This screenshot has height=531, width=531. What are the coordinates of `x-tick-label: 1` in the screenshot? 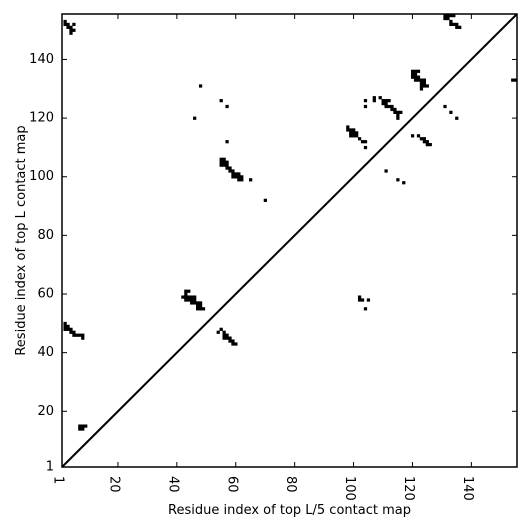 It's located at (58, 480).